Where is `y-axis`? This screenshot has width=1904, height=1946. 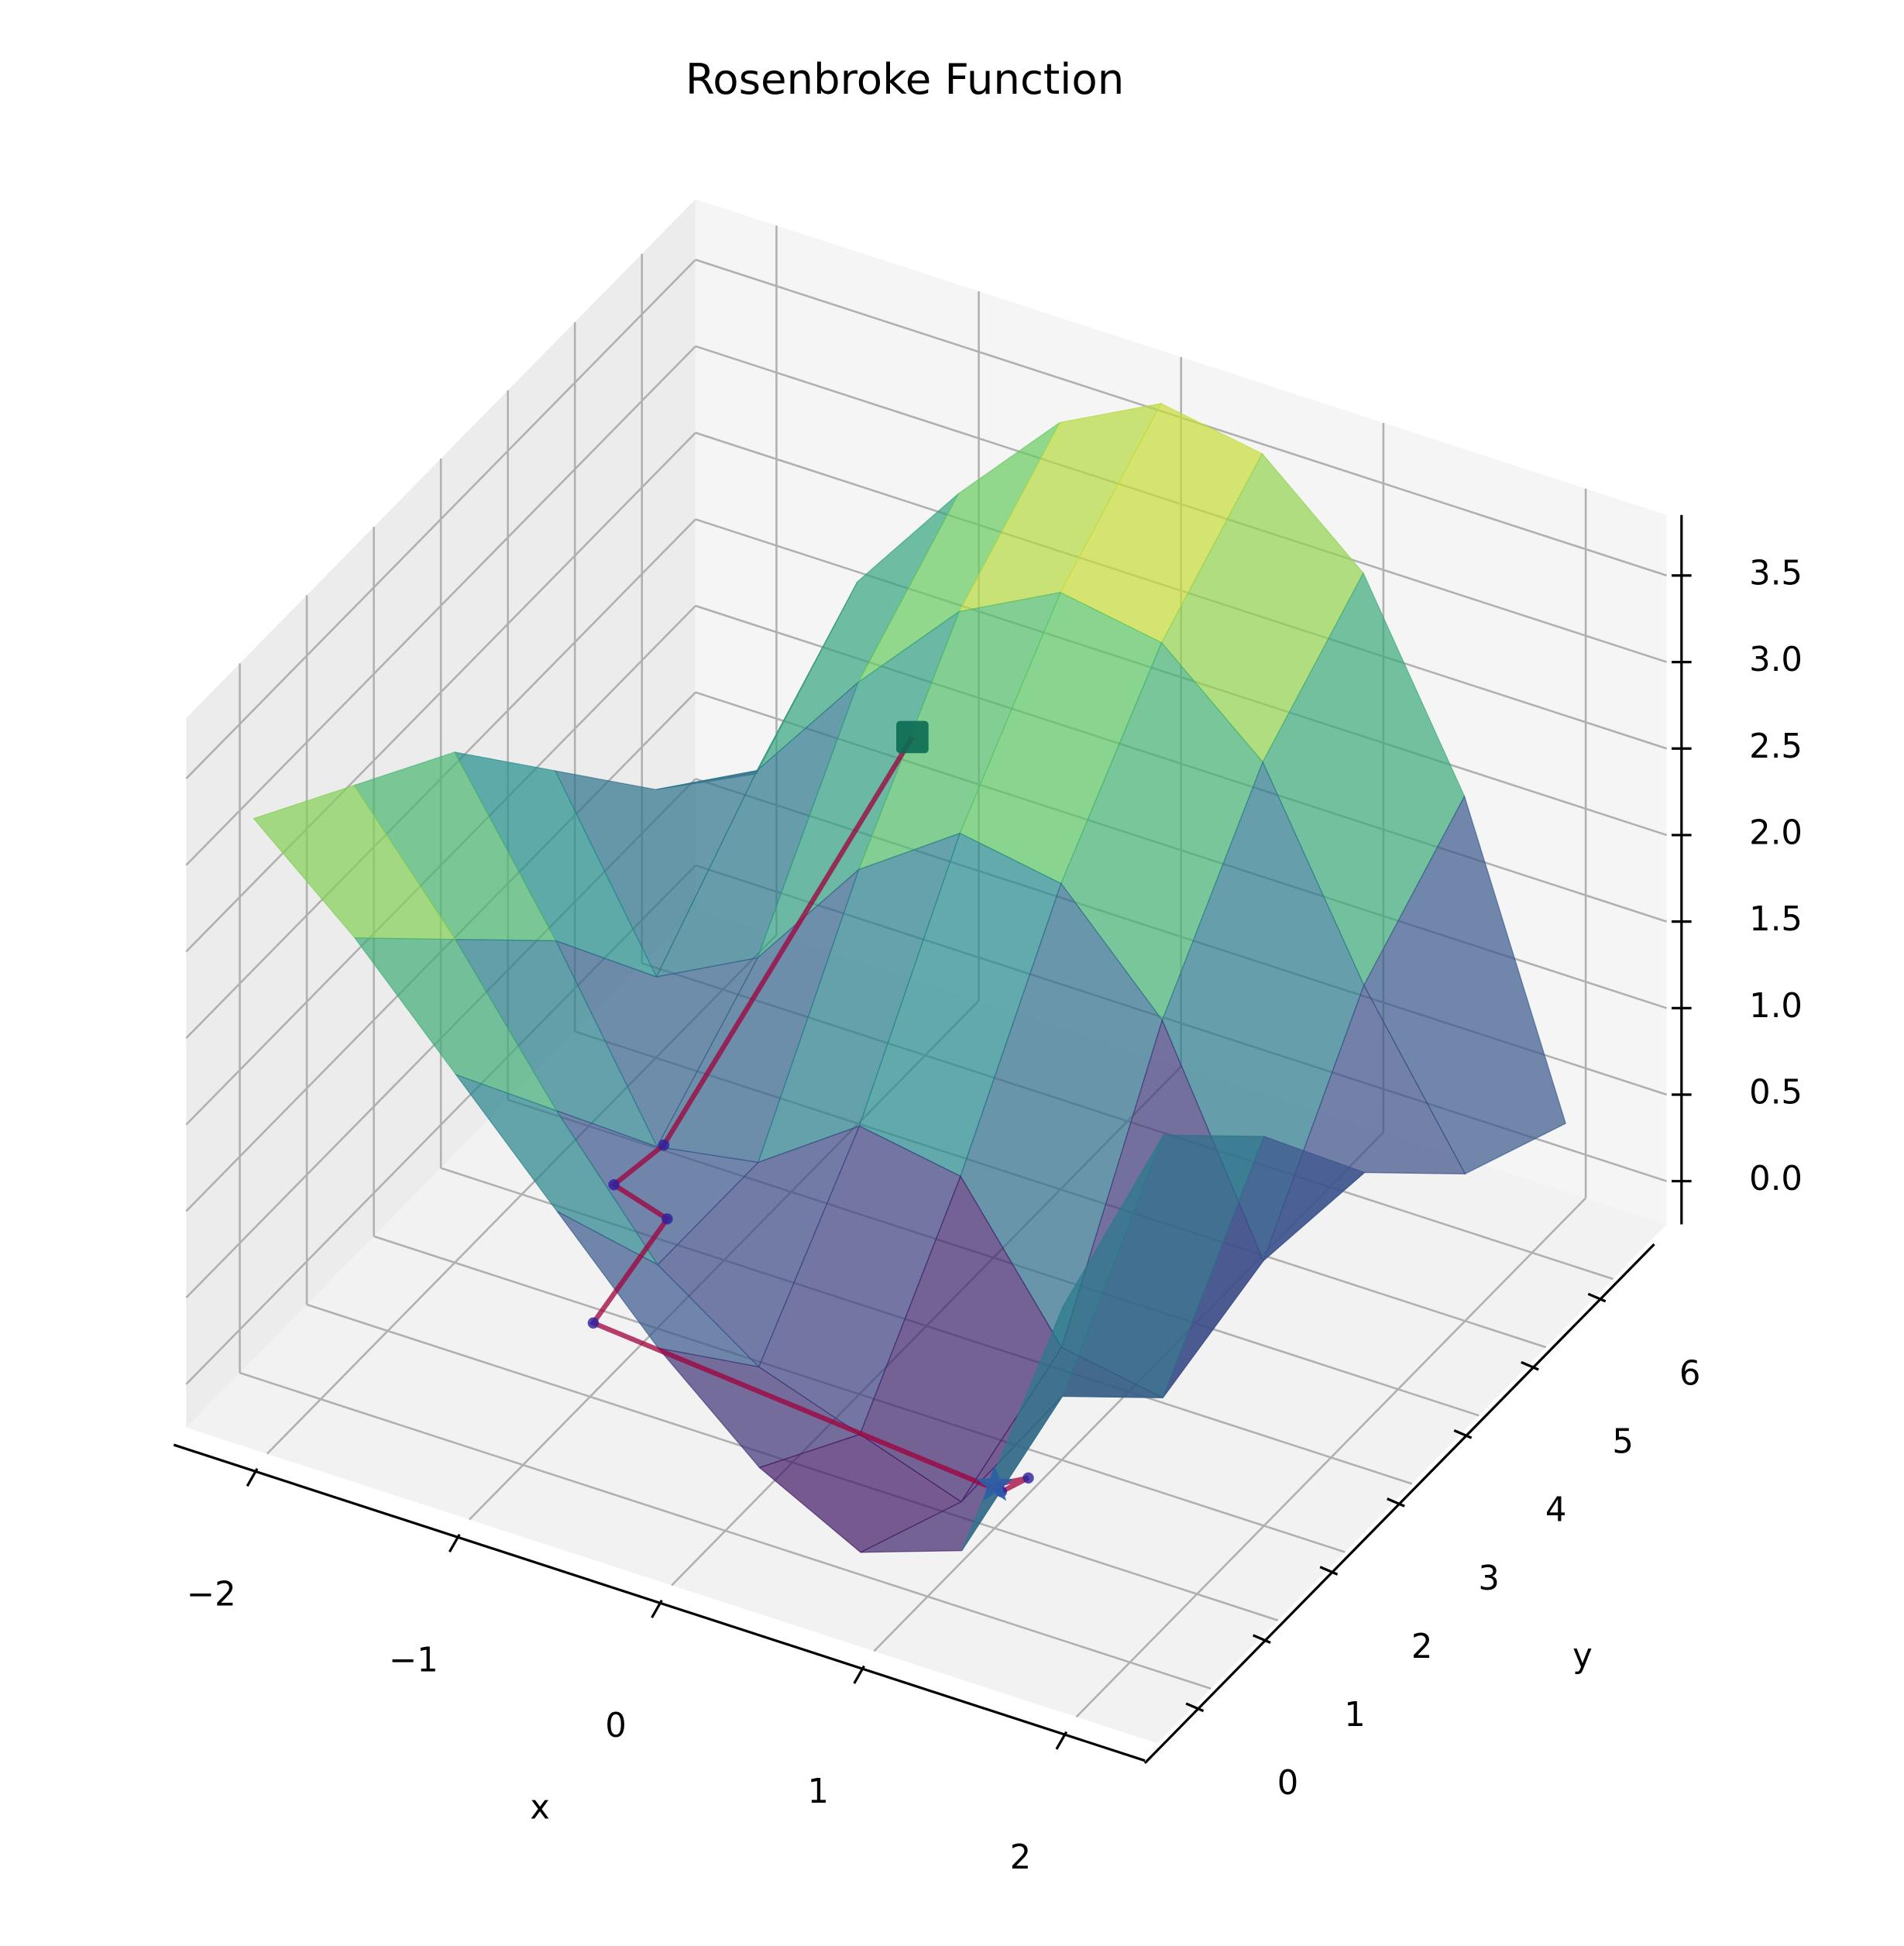 y-axis is located at coordinates (1399, 1504).